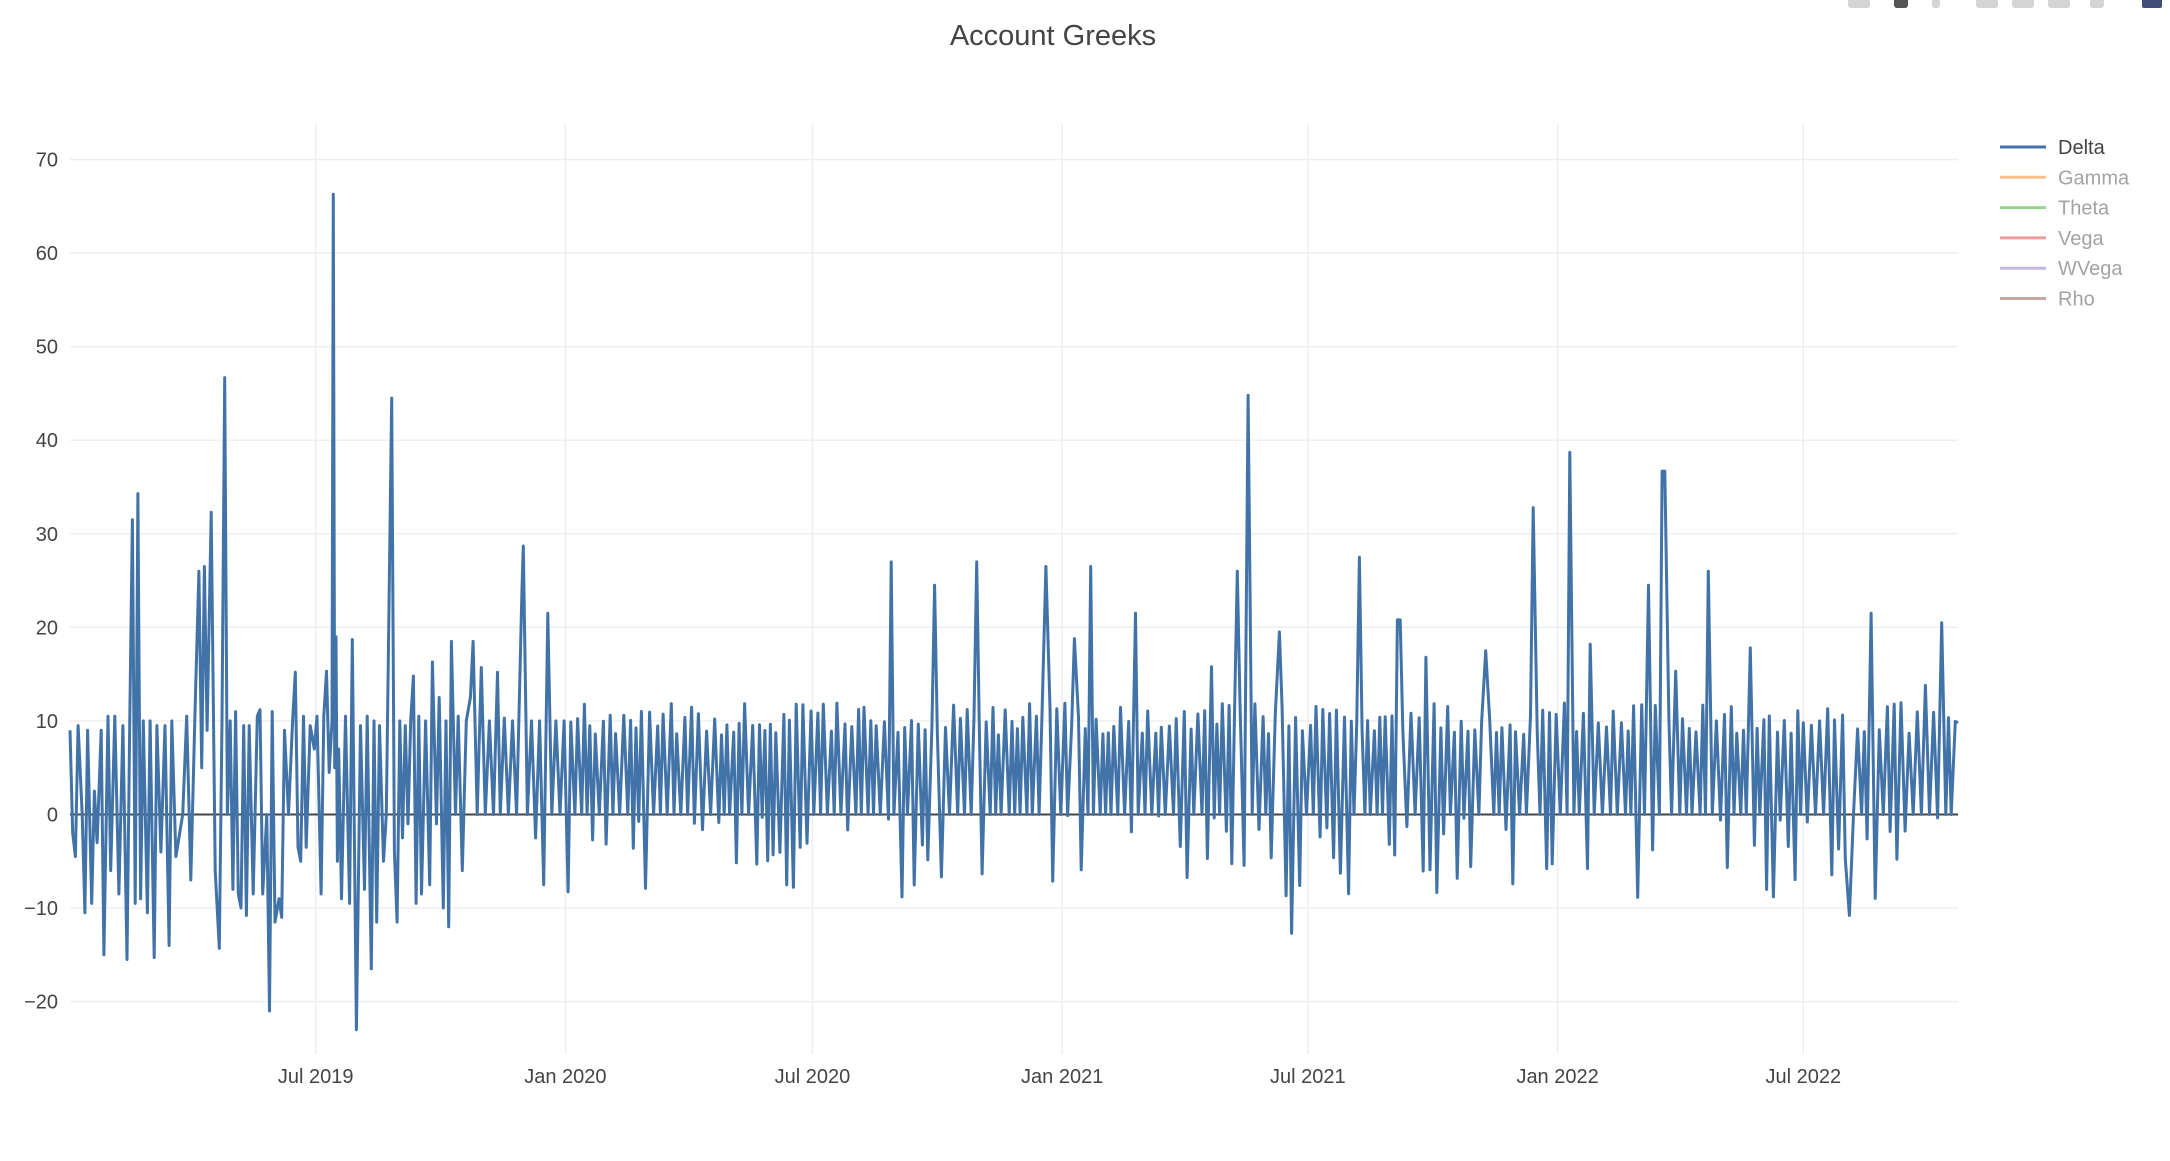 The image size is (2170, 1161). Describe the element at coordinates (47, 254) in the screenshot. I see `y-tick-label: 60` at that location.